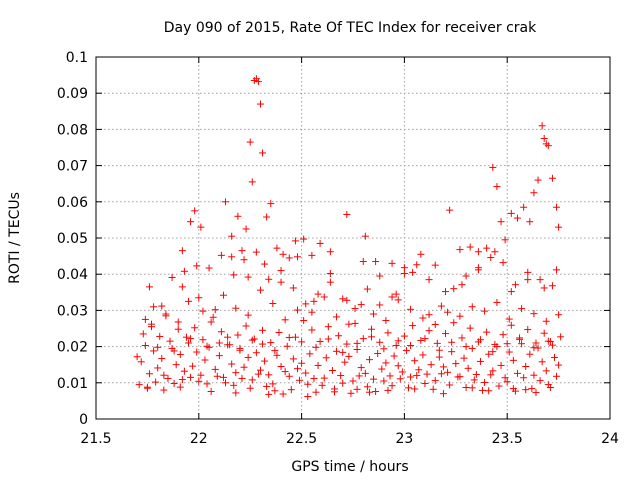  I want to click on x-axis-label: GPS time / hours, so click(349, 467).